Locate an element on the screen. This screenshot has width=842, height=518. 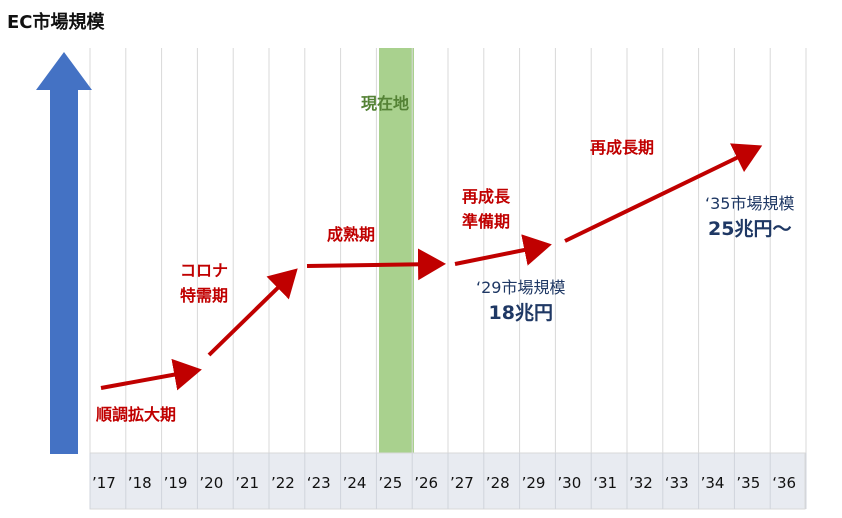
year-label: ’30 is located at coordinates (569, 483).